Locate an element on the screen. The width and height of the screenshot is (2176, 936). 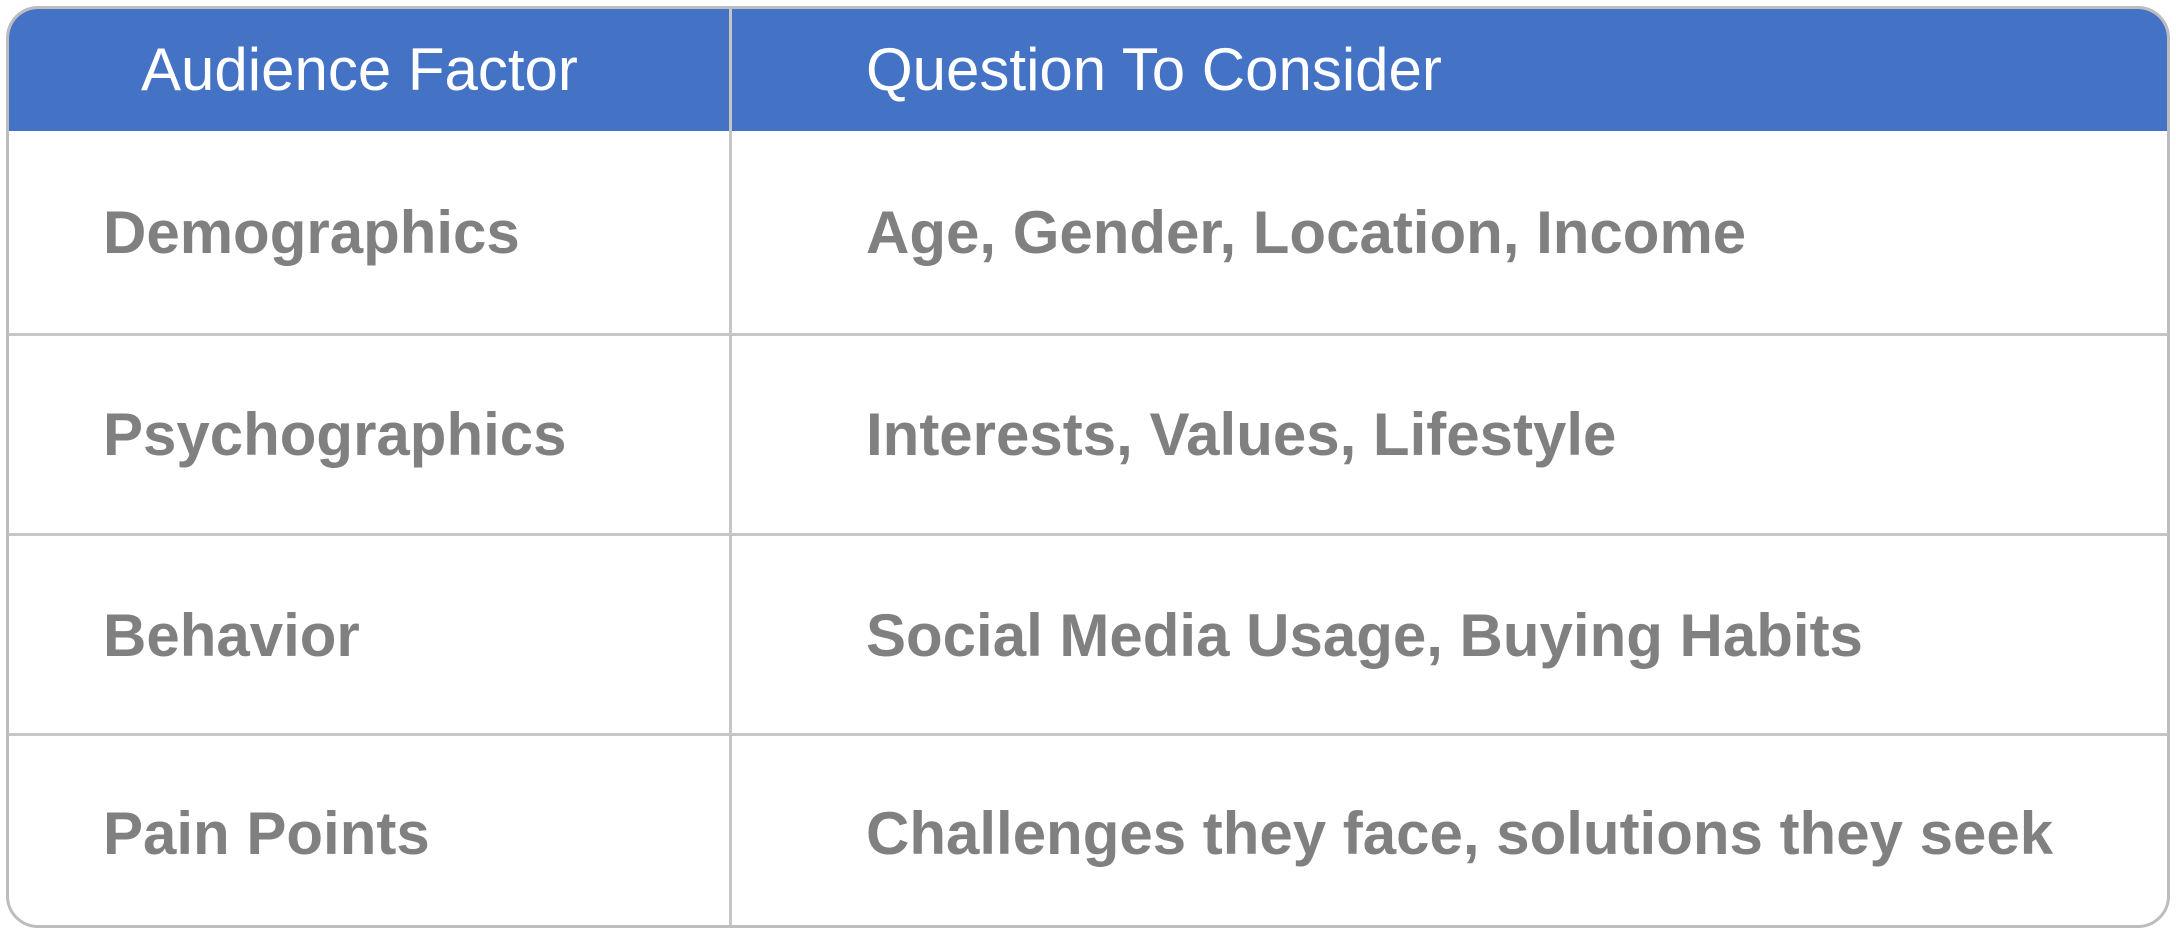
table-header-row: Audience Factor Question To Consider is located at coordinates (1088, 70).